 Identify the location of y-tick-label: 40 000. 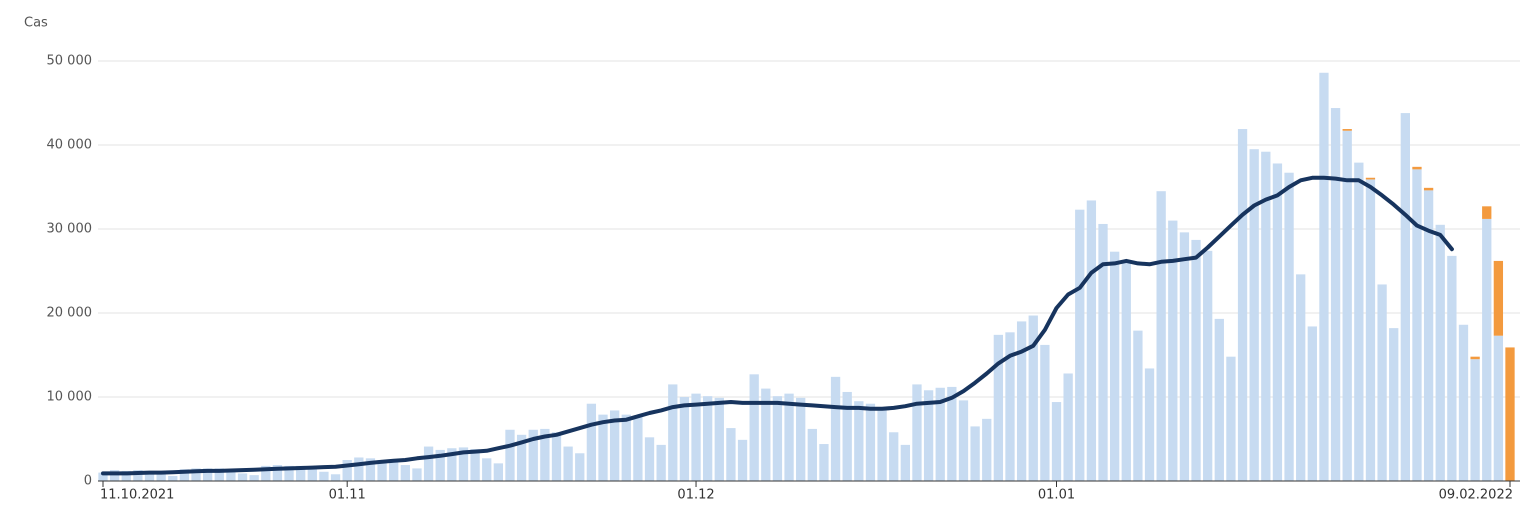
(70, 145).